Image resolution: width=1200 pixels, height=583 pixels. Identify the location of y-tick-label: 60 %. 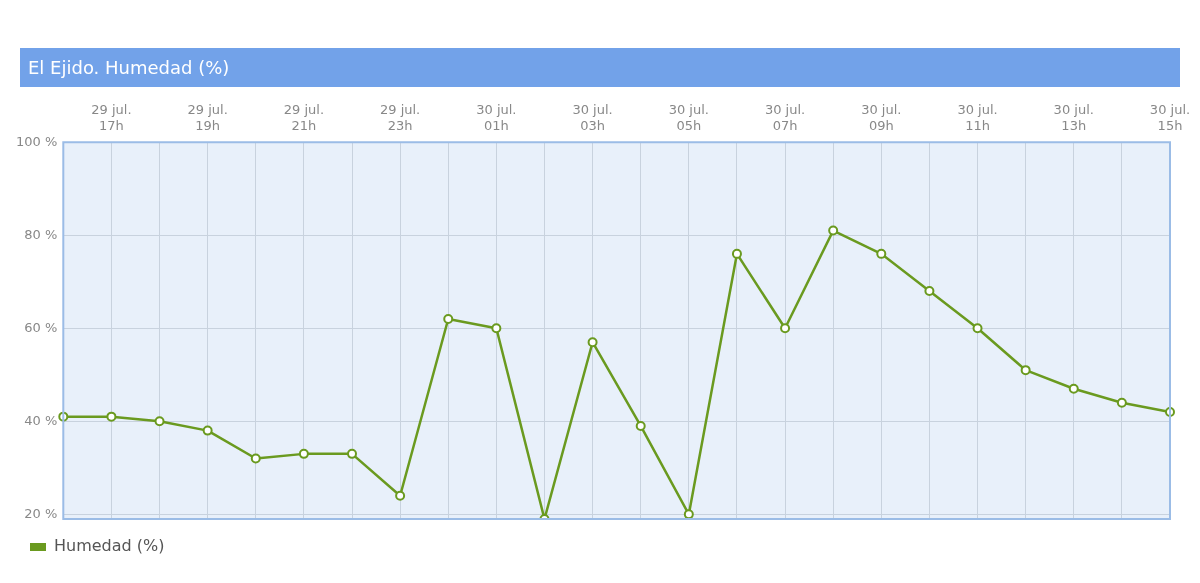
(41, 327).